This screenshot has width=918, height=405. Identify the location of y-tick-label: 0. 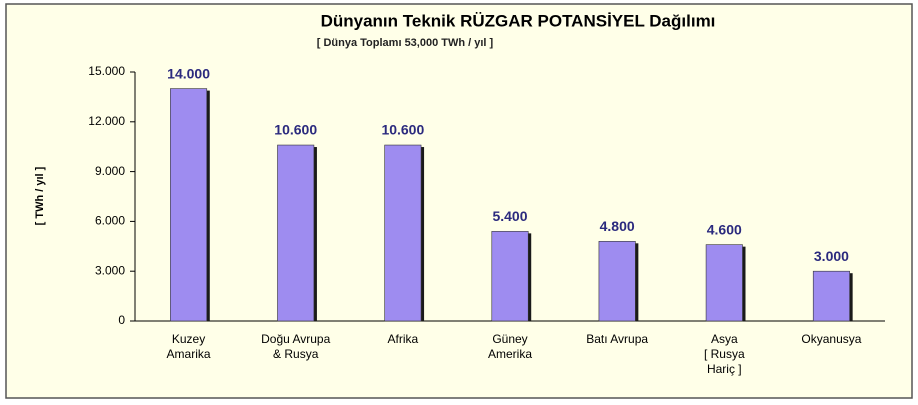
(121, 320).